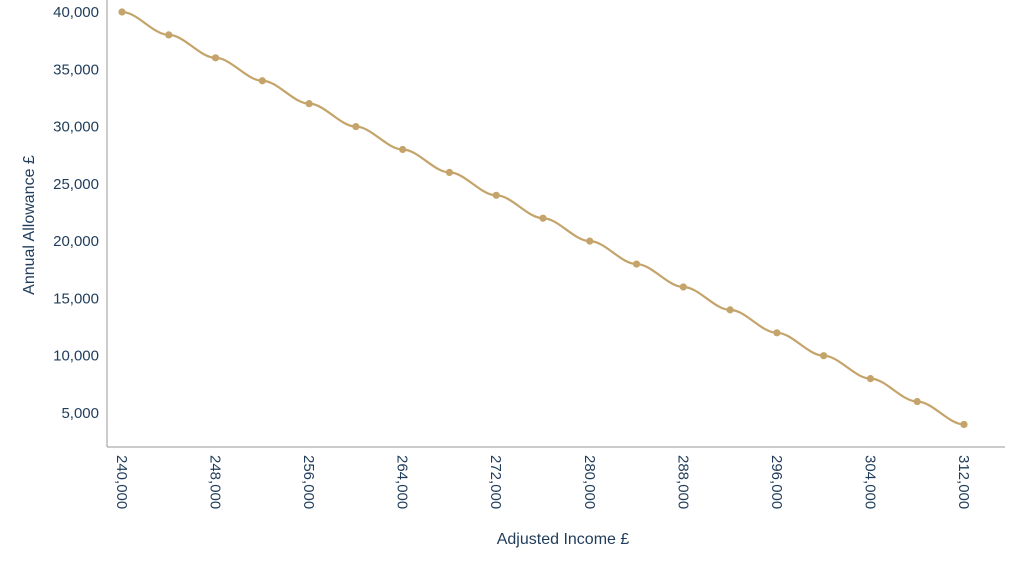 Image resolution: width=1024 pixels, height=564 pixels. I want to click on x-tick-label: 288,000, so click(682, 482).